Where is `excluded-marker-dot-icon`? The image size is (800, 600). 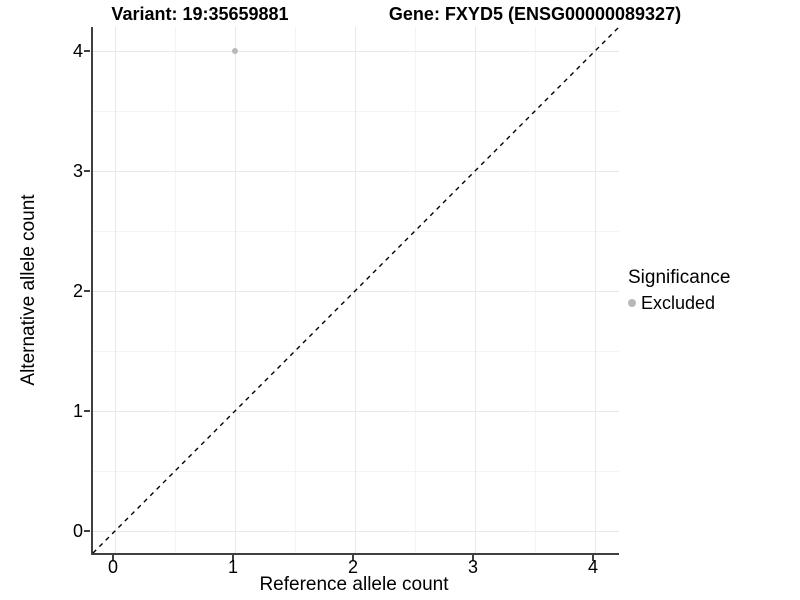 excluded-marker-dot-icon is located at coordinates (632, 303).